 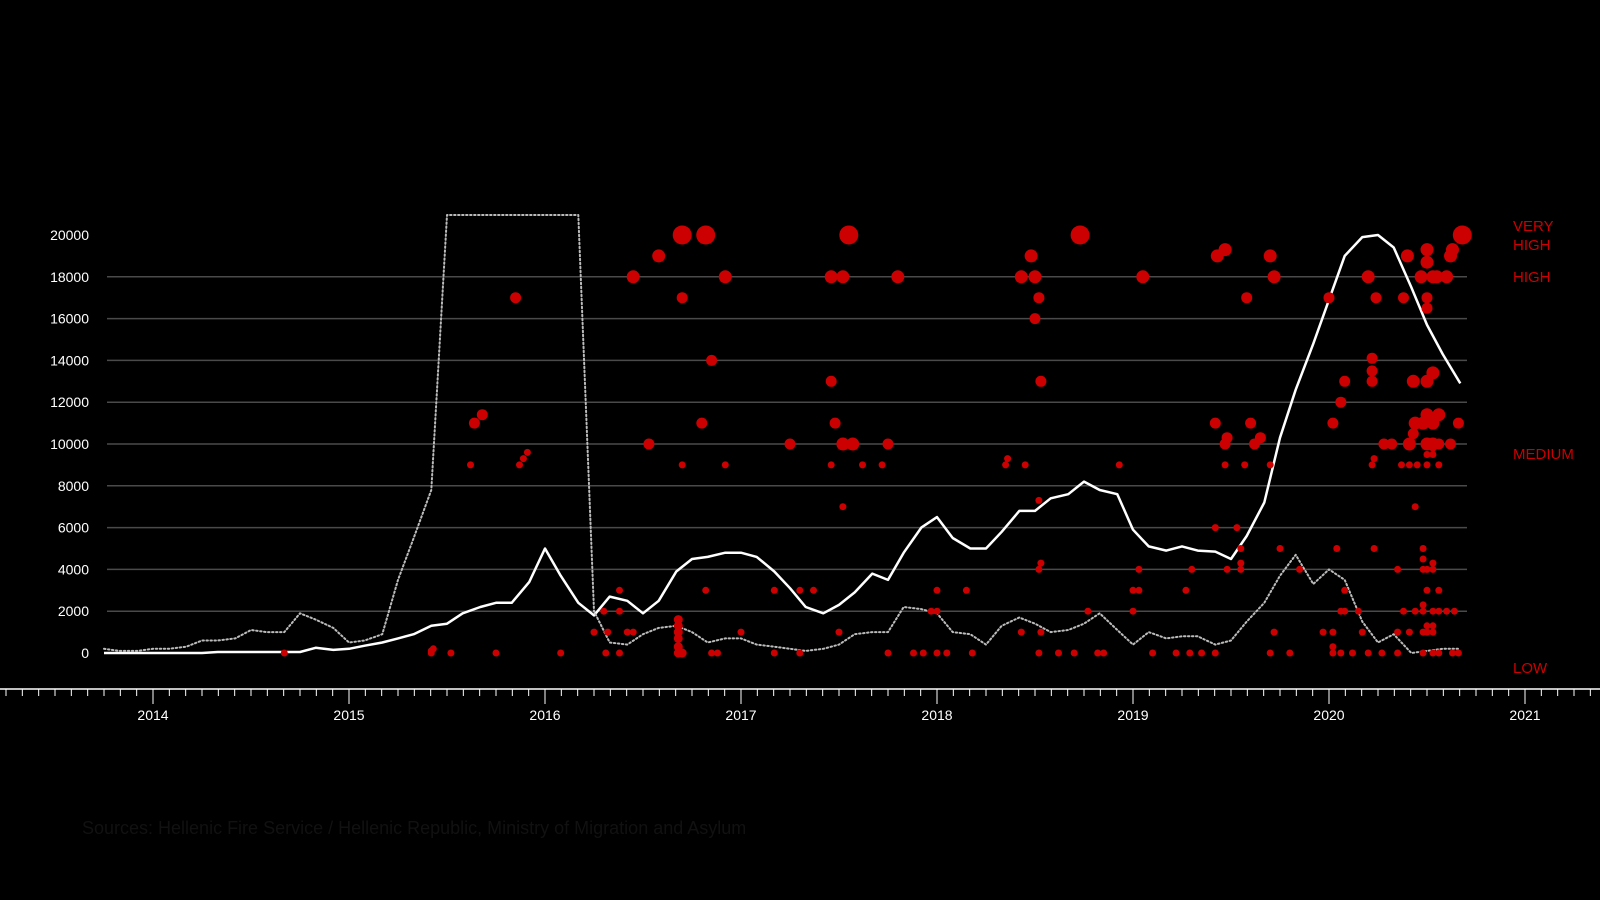 I want to click on y-tick-label: 14000, so click(x=69, y=360).